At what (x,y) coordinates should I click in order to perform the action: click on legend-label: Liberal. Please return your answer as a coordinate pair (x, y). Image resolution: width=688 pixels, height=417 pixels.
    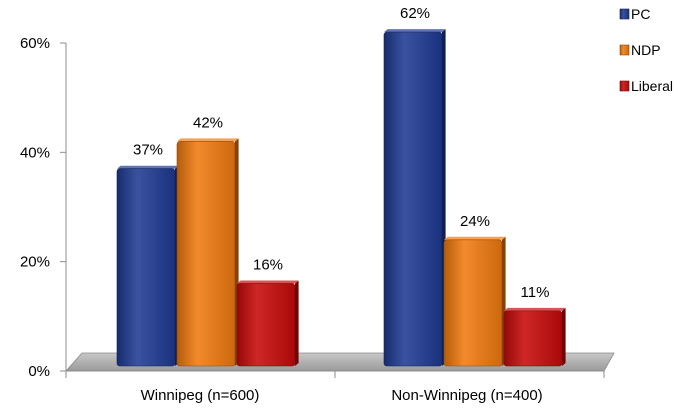
    Looking at the image, I should click on (652, 86).